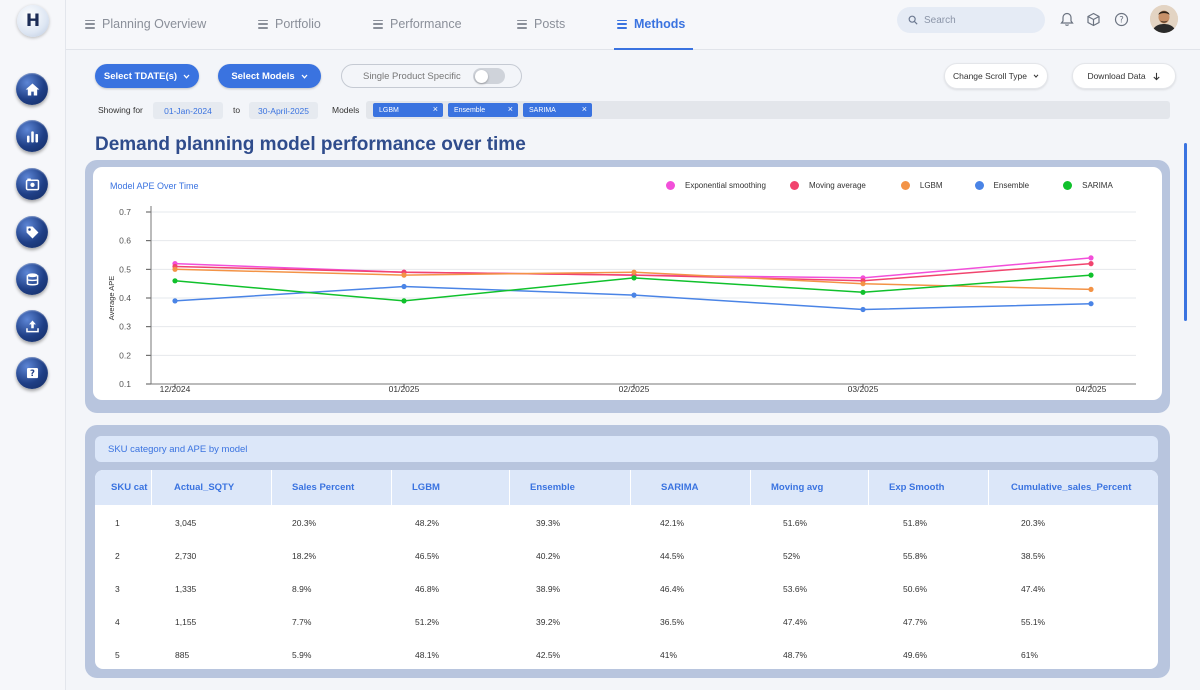 The image size is (1200, 690). Describe the element at coordinates (979, 20) in the screenshot. I see `search-input` at that location.